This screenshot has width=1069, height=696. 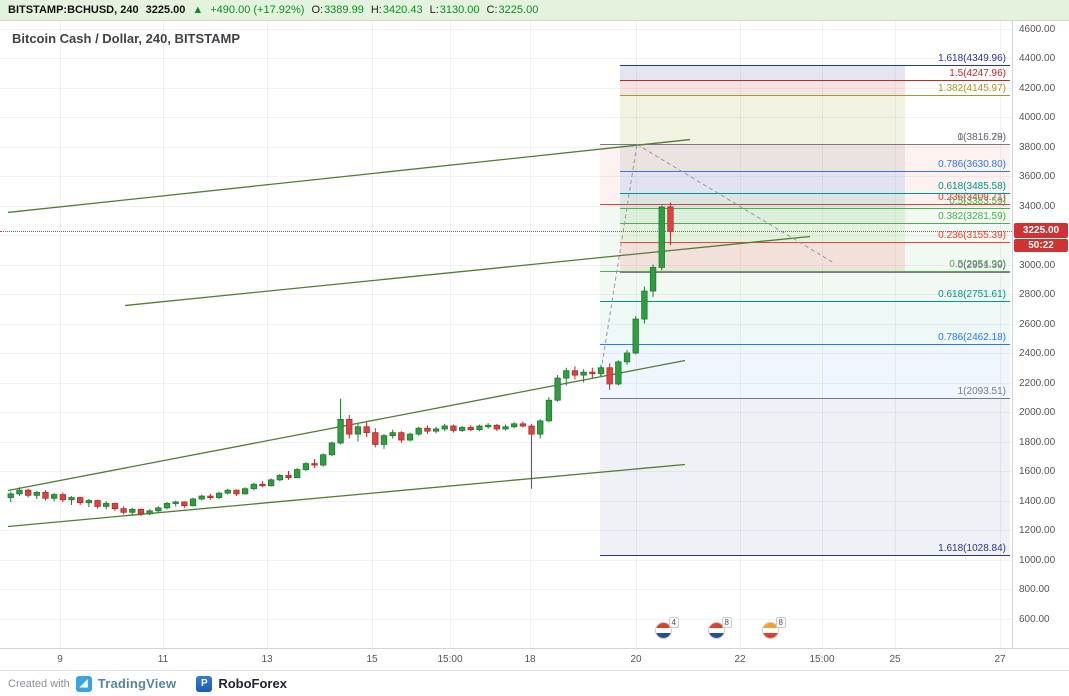 I want to click on price-axis-label: 3000.00, so click(x=1037, y=265).